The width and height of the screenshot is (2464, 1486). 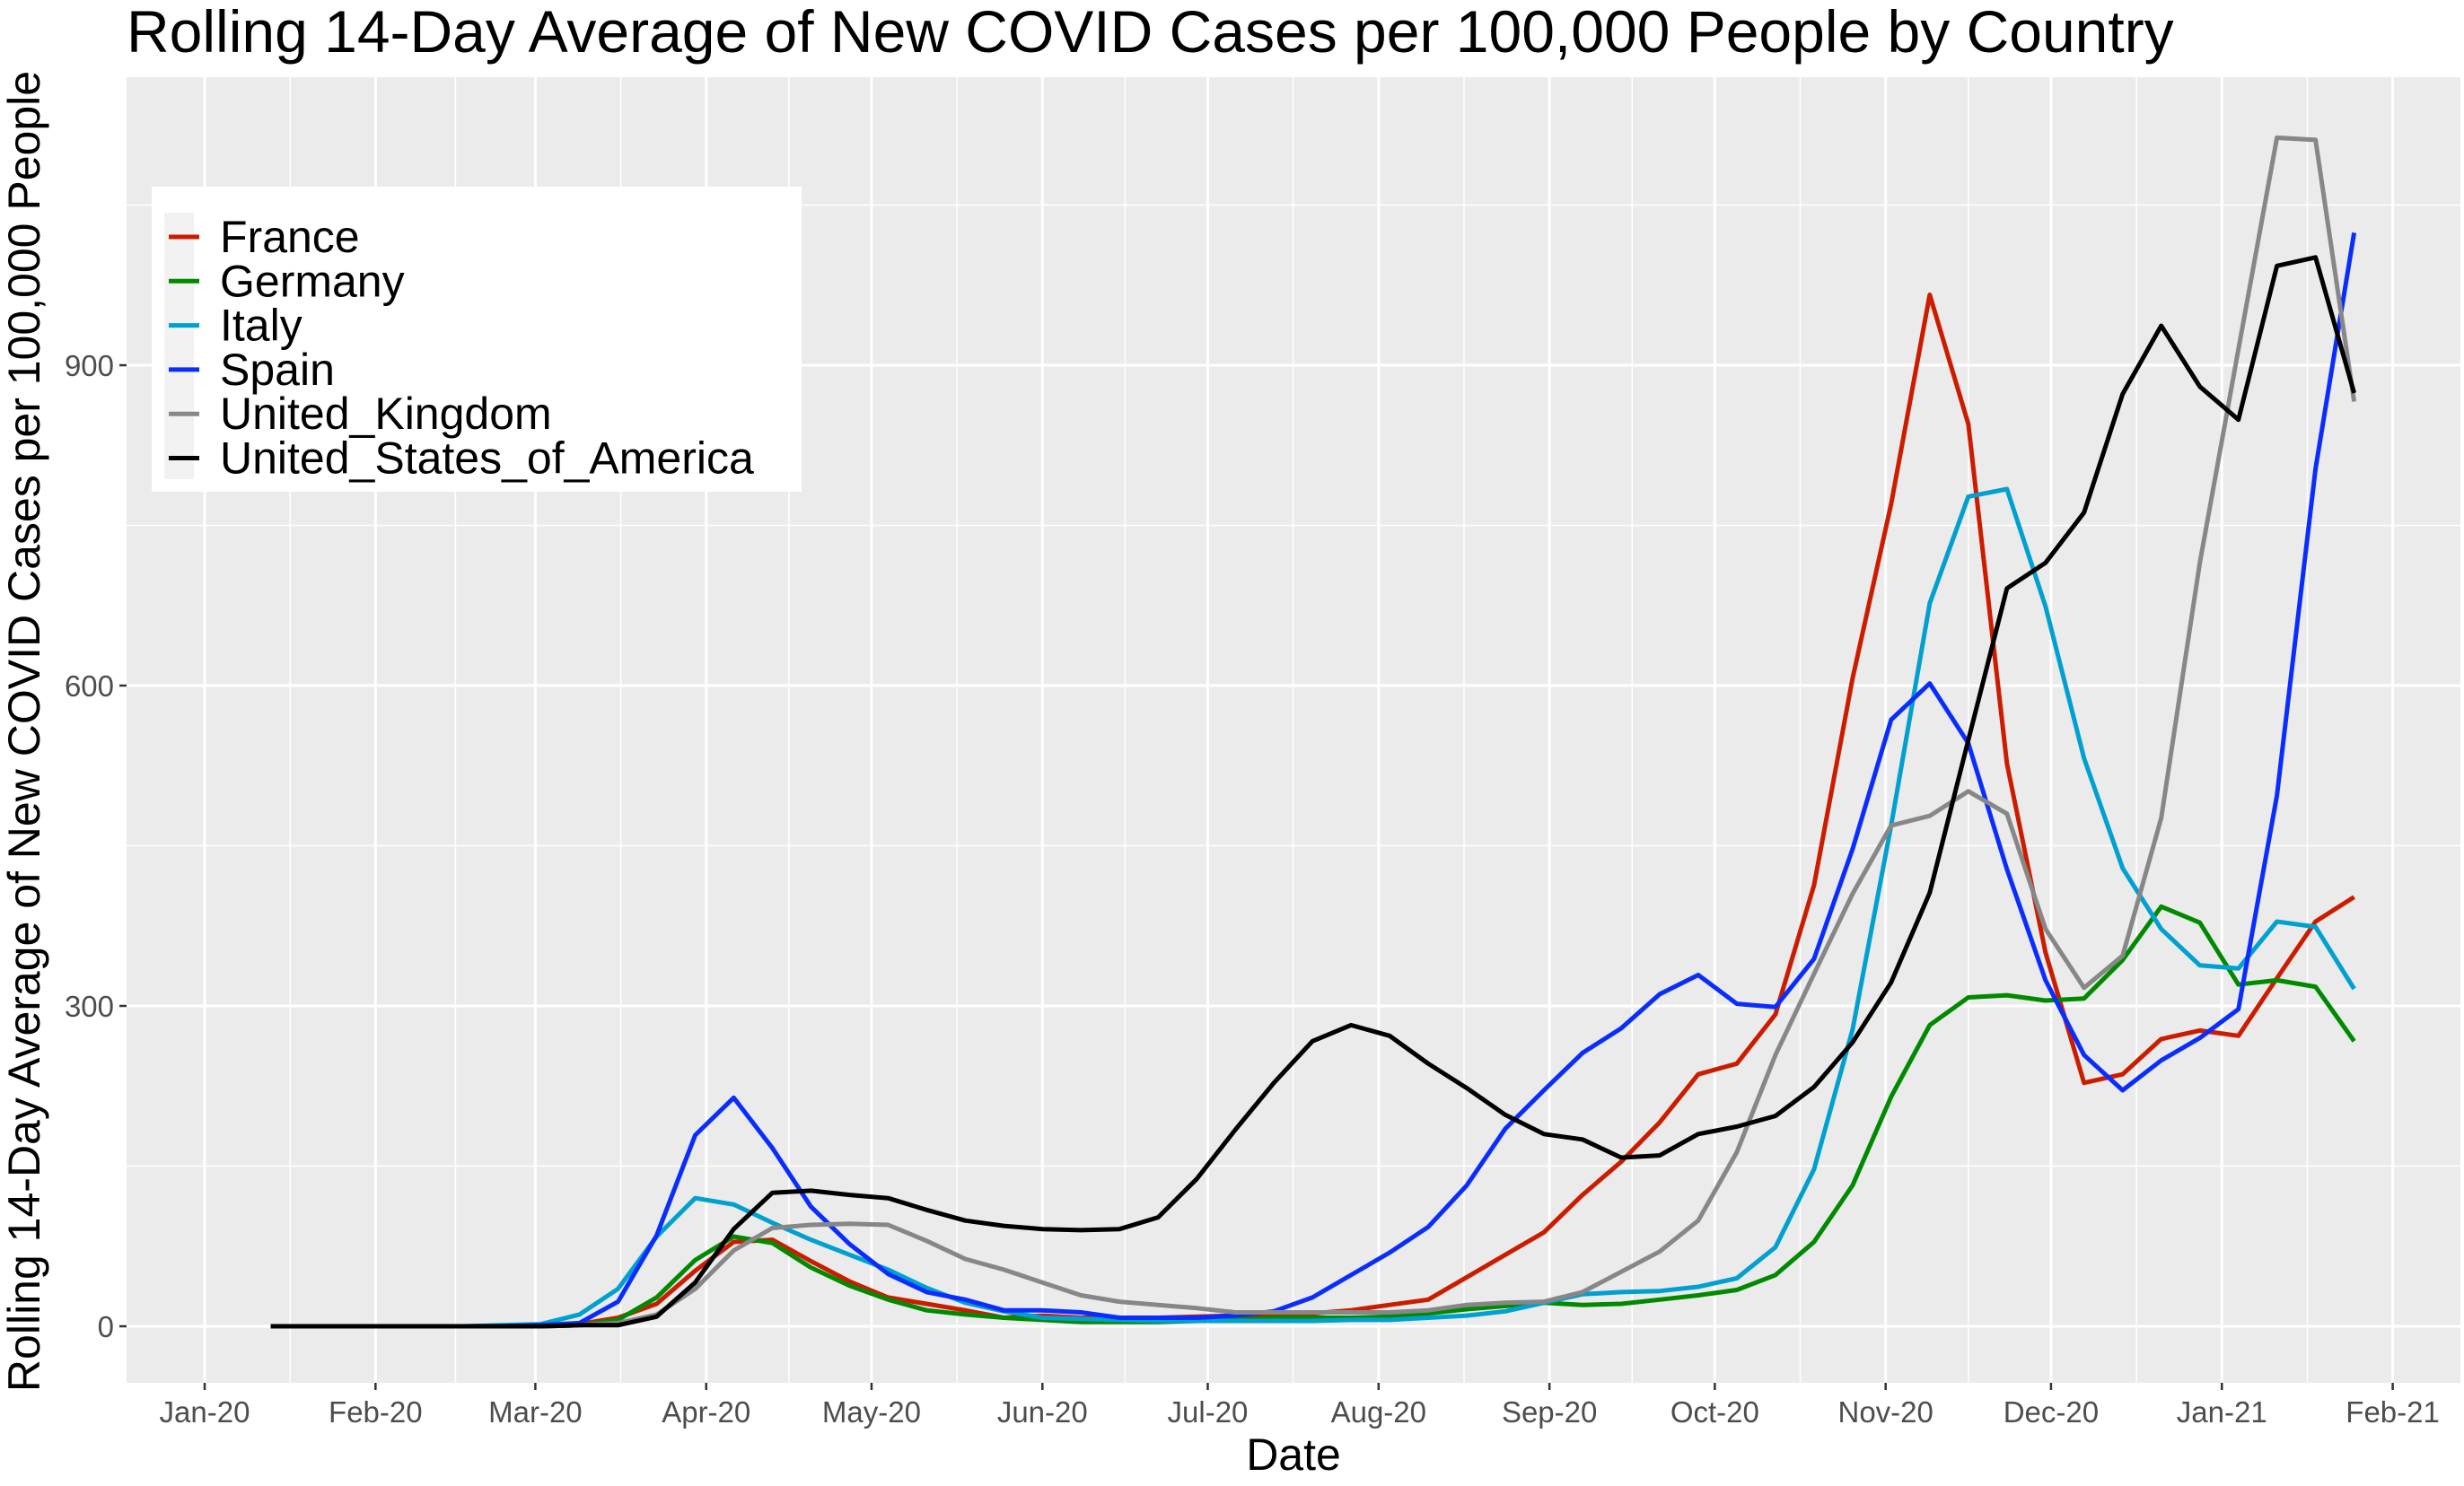 I want to click on legend-item: Germany, so click(x=287, y=281).